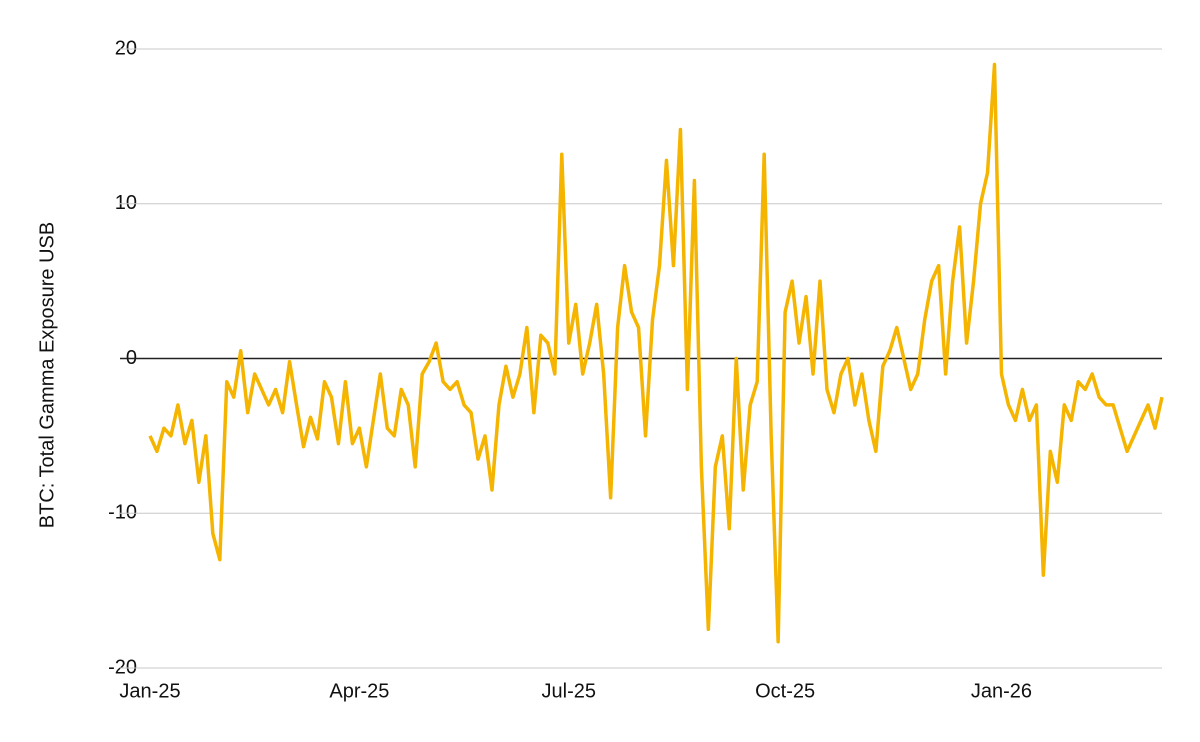  What do you see at coordinates (569, 691) in the screenshot?
I see `x-tick-label: Jul-25` at bounding box center [569, 691].